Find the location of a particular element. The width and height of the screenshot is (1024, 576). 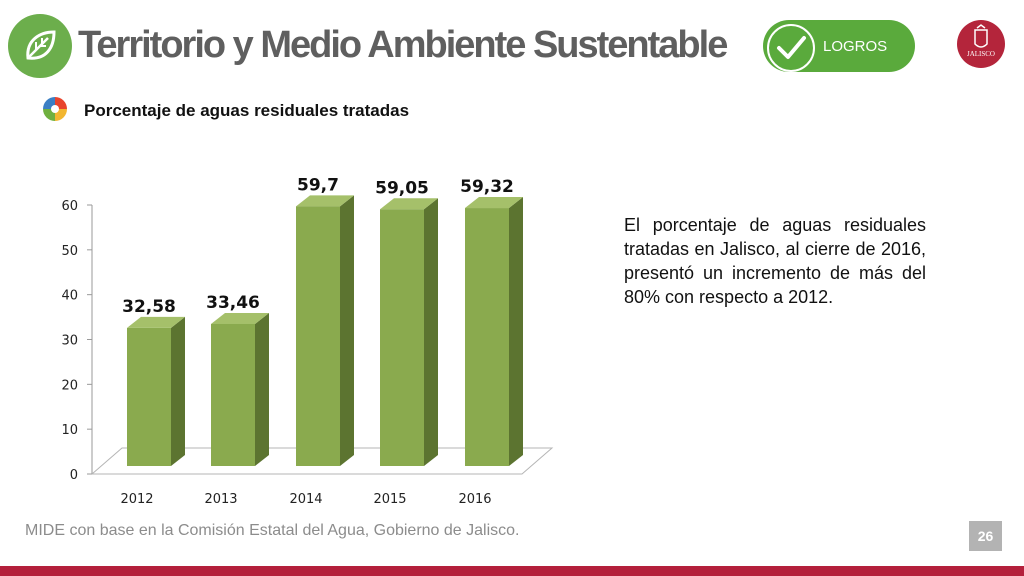

logros-label: LOGROS is located at coordinates (855, 46).